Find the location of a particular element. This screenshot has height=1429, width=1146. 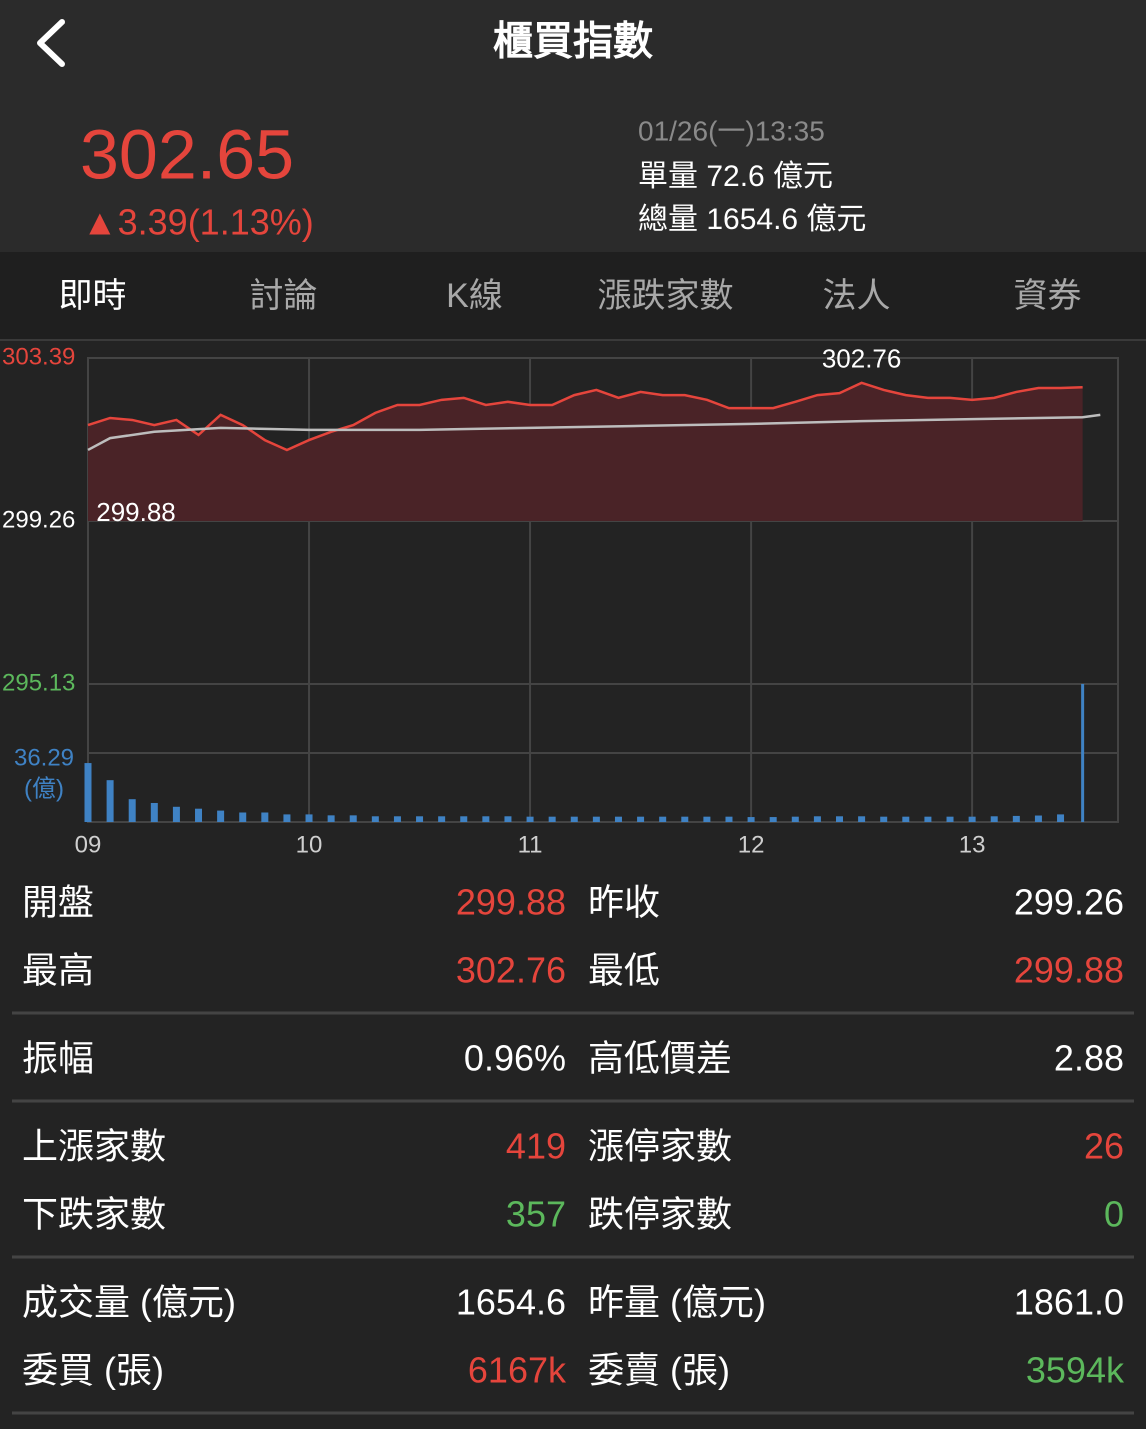

x-tick-label: 12 is located at coordinates (751, 844).